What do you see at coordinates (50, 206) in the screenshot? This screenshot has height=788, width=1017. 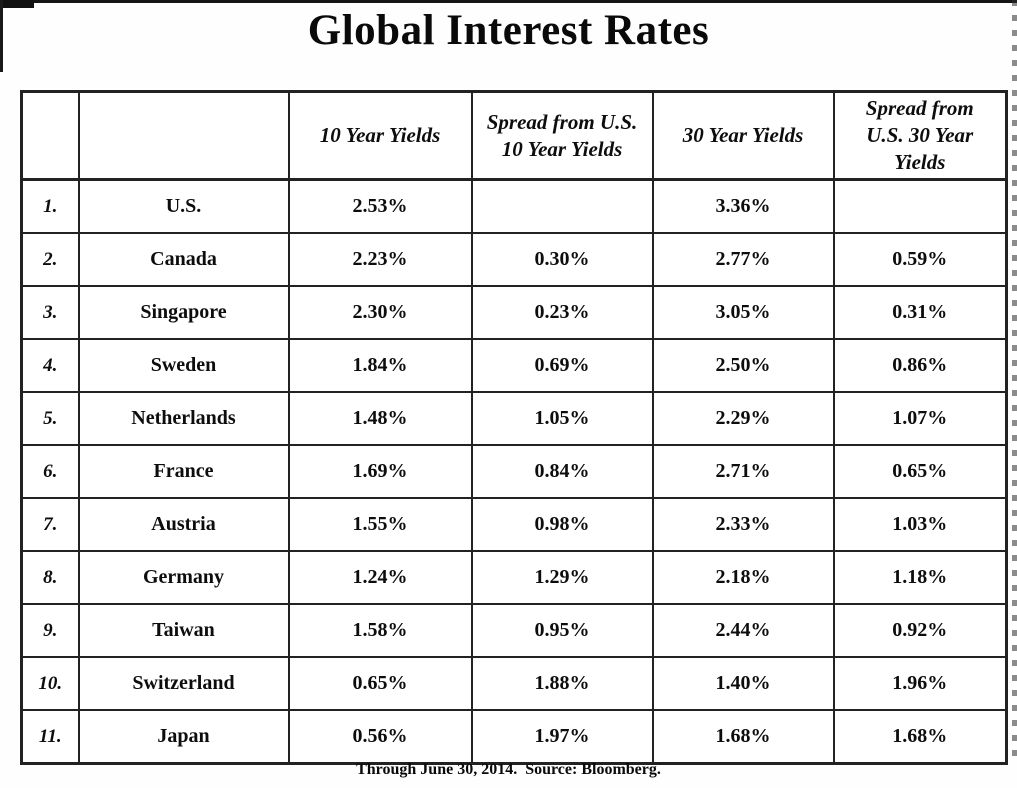 I see `row-number-cell: 1.` at bounding box center [50, 206].